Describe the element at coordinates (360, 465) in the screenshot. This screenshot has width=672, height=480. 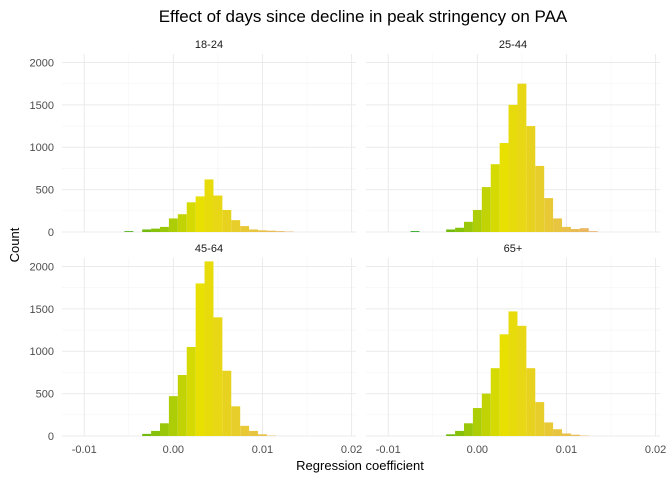
I see `x-axis-title: Regression coefficient` at that location.